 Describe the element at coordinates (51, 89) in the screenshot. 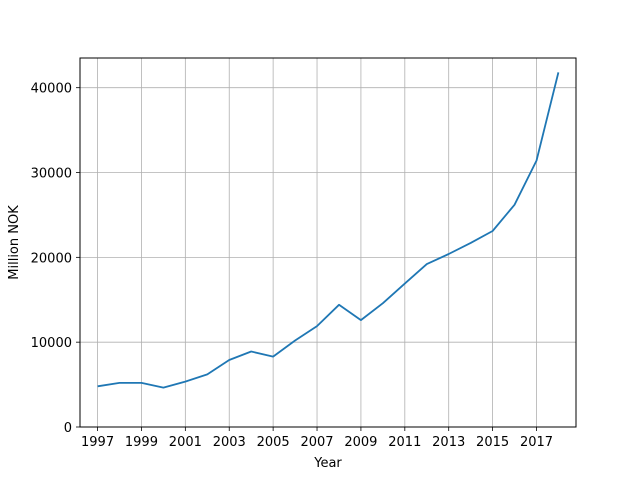

I see `y-tick-label: 40000` at that location.